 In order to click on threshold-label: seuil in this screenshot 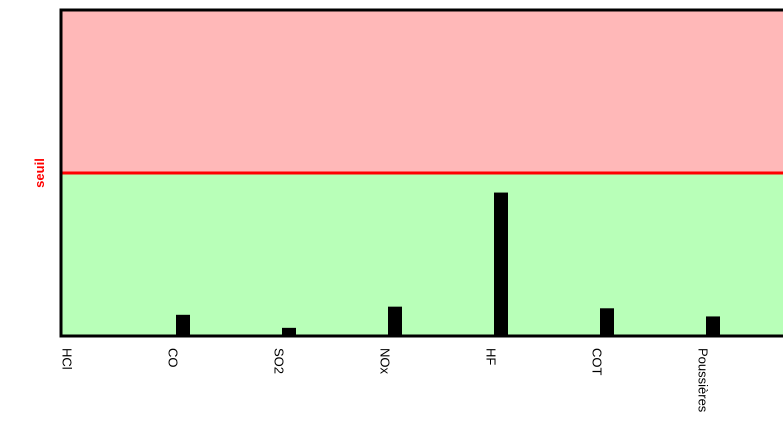, I will do `click(39, 173)`.